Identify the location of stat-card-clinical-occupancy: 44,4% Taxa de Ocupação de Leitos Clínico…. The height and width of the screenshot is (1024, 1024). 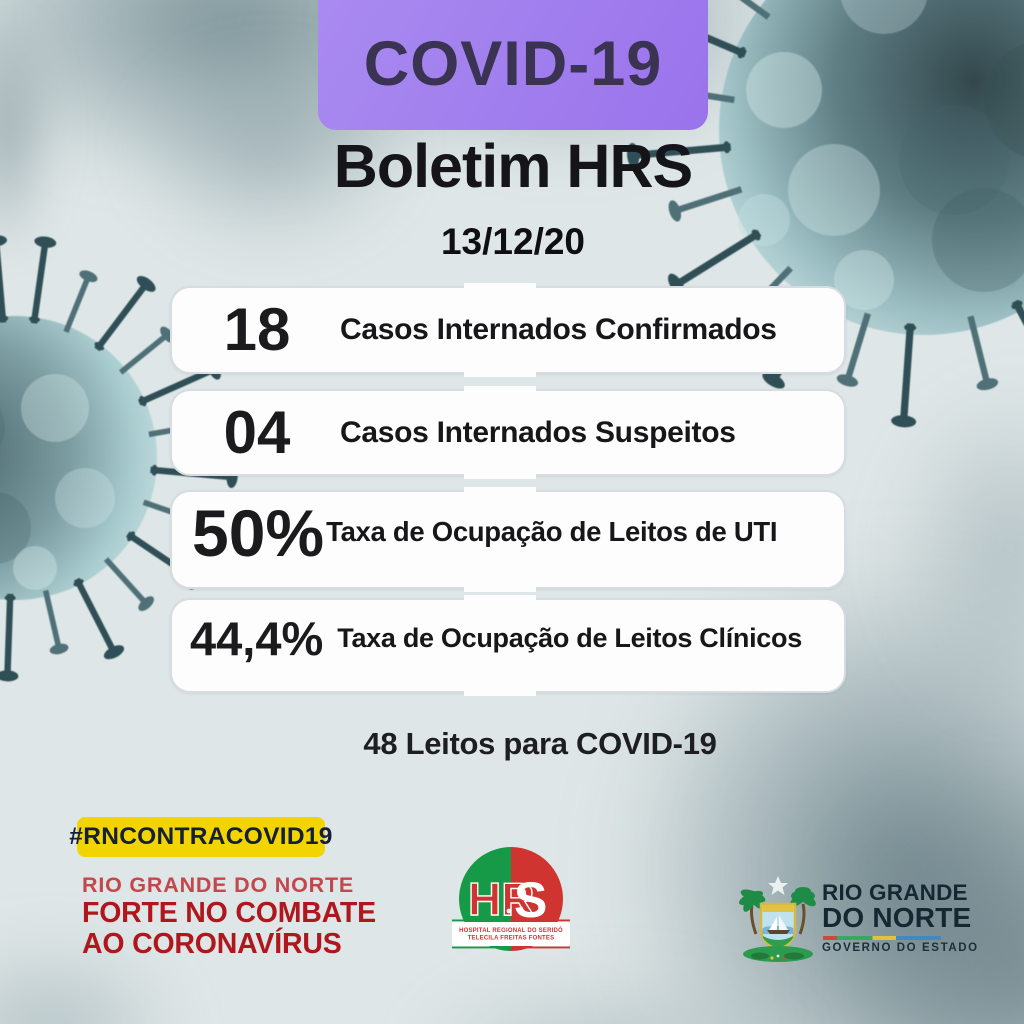
(508, 645).